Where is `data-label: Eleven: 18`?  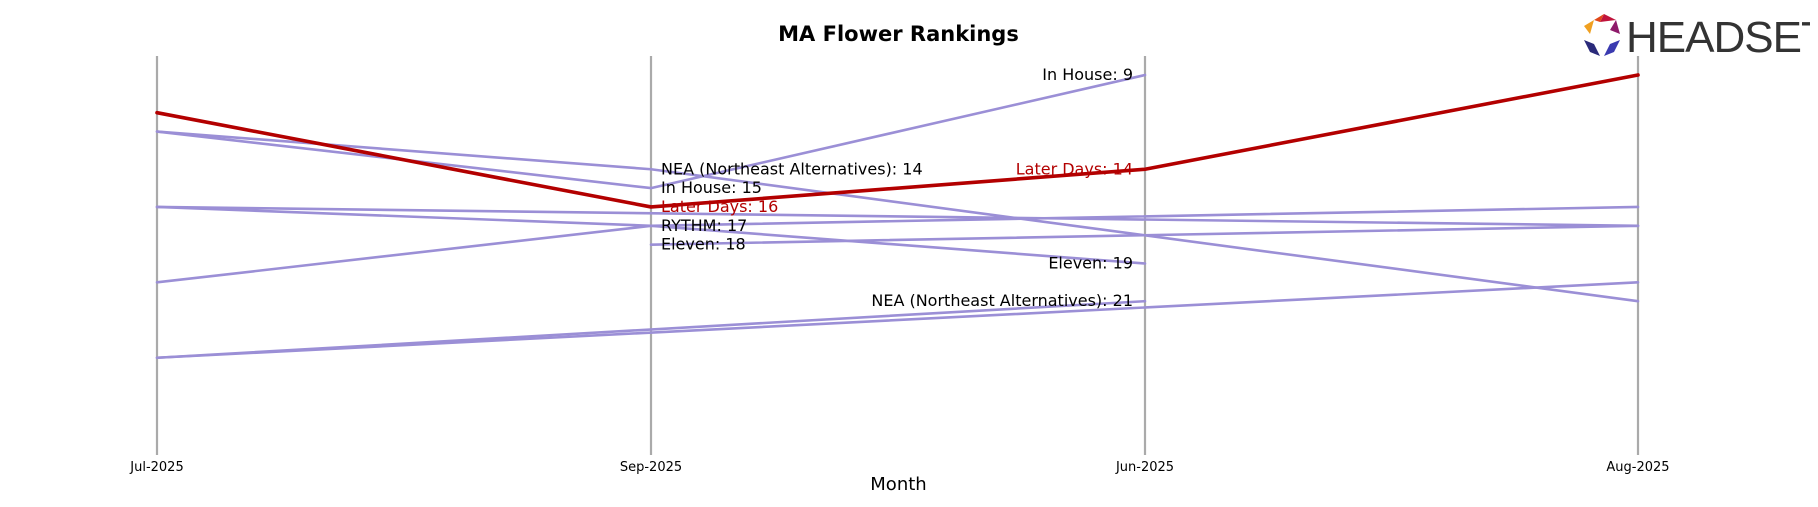 data-label: Eleven: 18 is located at coordinates (703, 244).